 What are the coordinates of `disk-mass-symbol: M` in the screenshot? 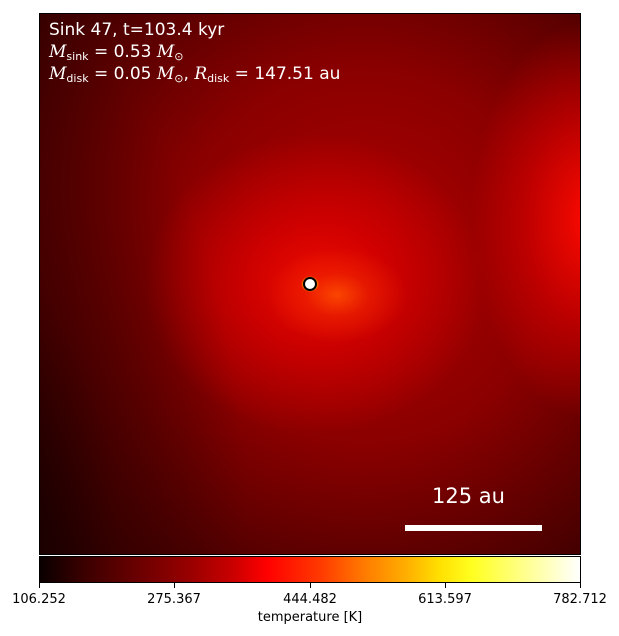 It's located at (58, 74).